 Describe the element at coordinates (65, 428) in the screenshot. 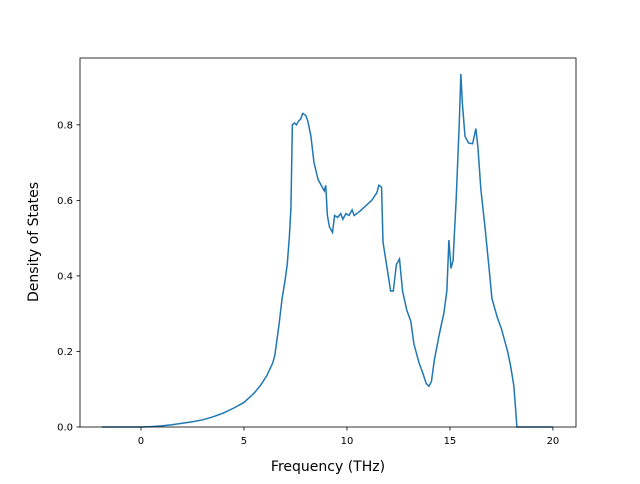

I see `y-tick-label: 0.0` at that location.